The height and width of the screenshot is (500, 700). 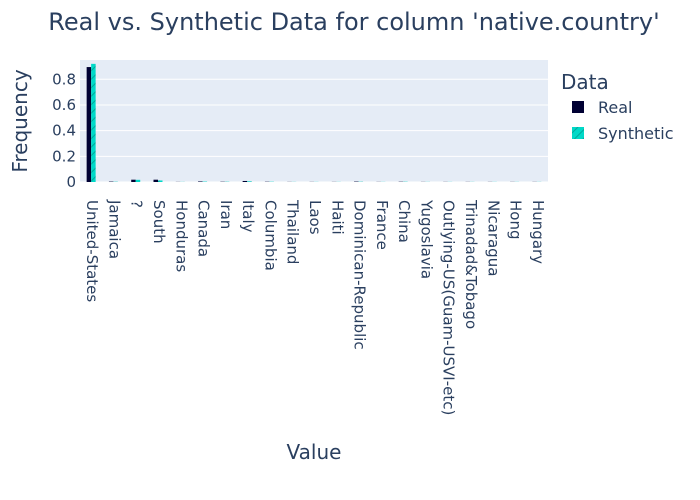 What do you see at coordinates (585, 82) in the screenshot?
I see `legend-title: Data` at bounding box center [585, 82].